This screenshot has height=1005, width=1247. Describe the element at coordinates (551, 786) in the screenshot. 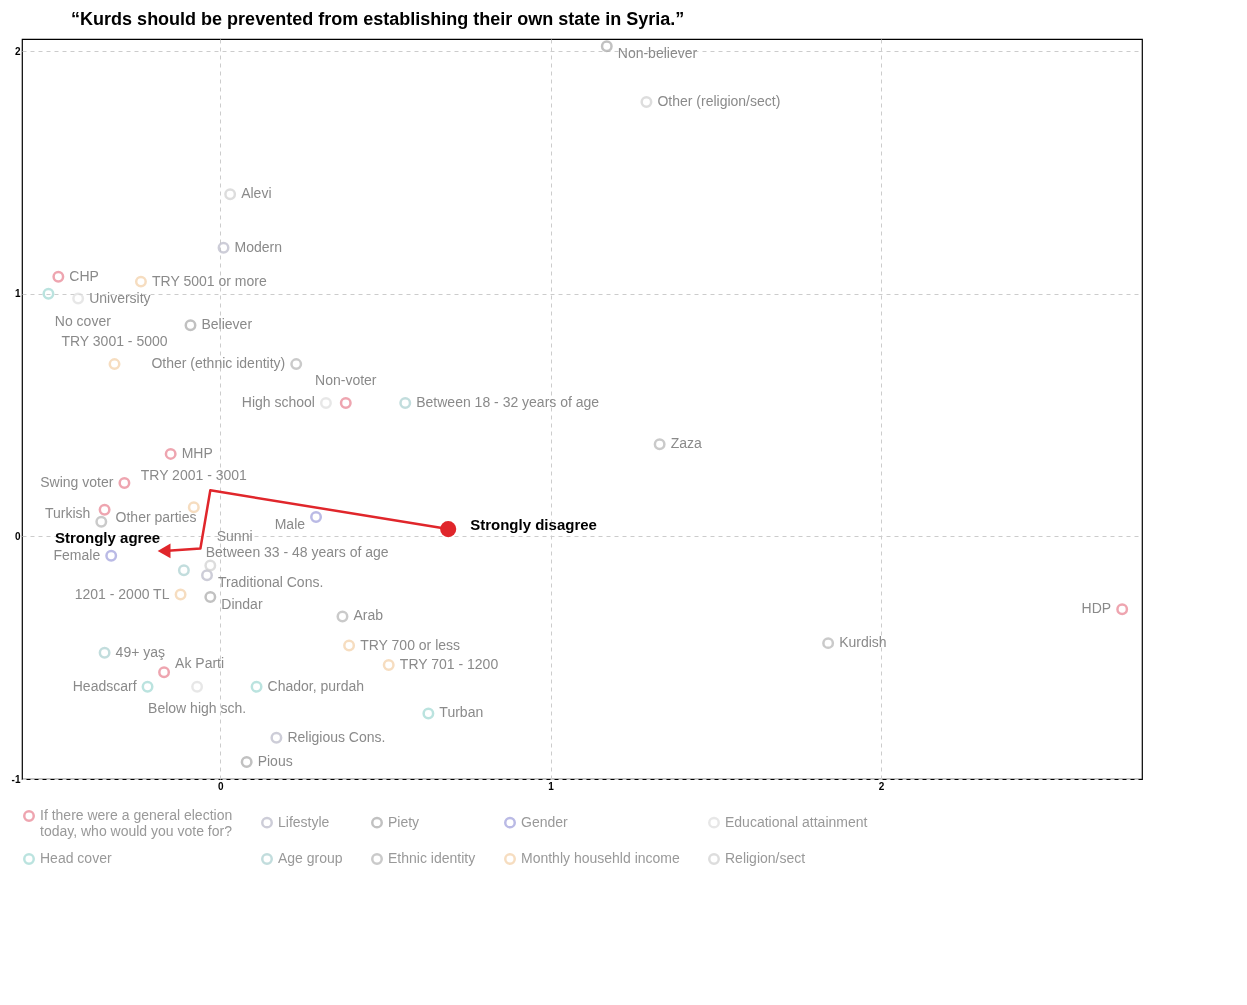

I see `x-tick-label: 1` at that location.